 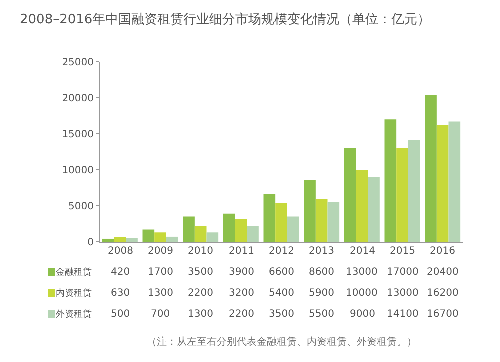 I want to click on y-tick-label: 20000, so click(x=78, y=99).